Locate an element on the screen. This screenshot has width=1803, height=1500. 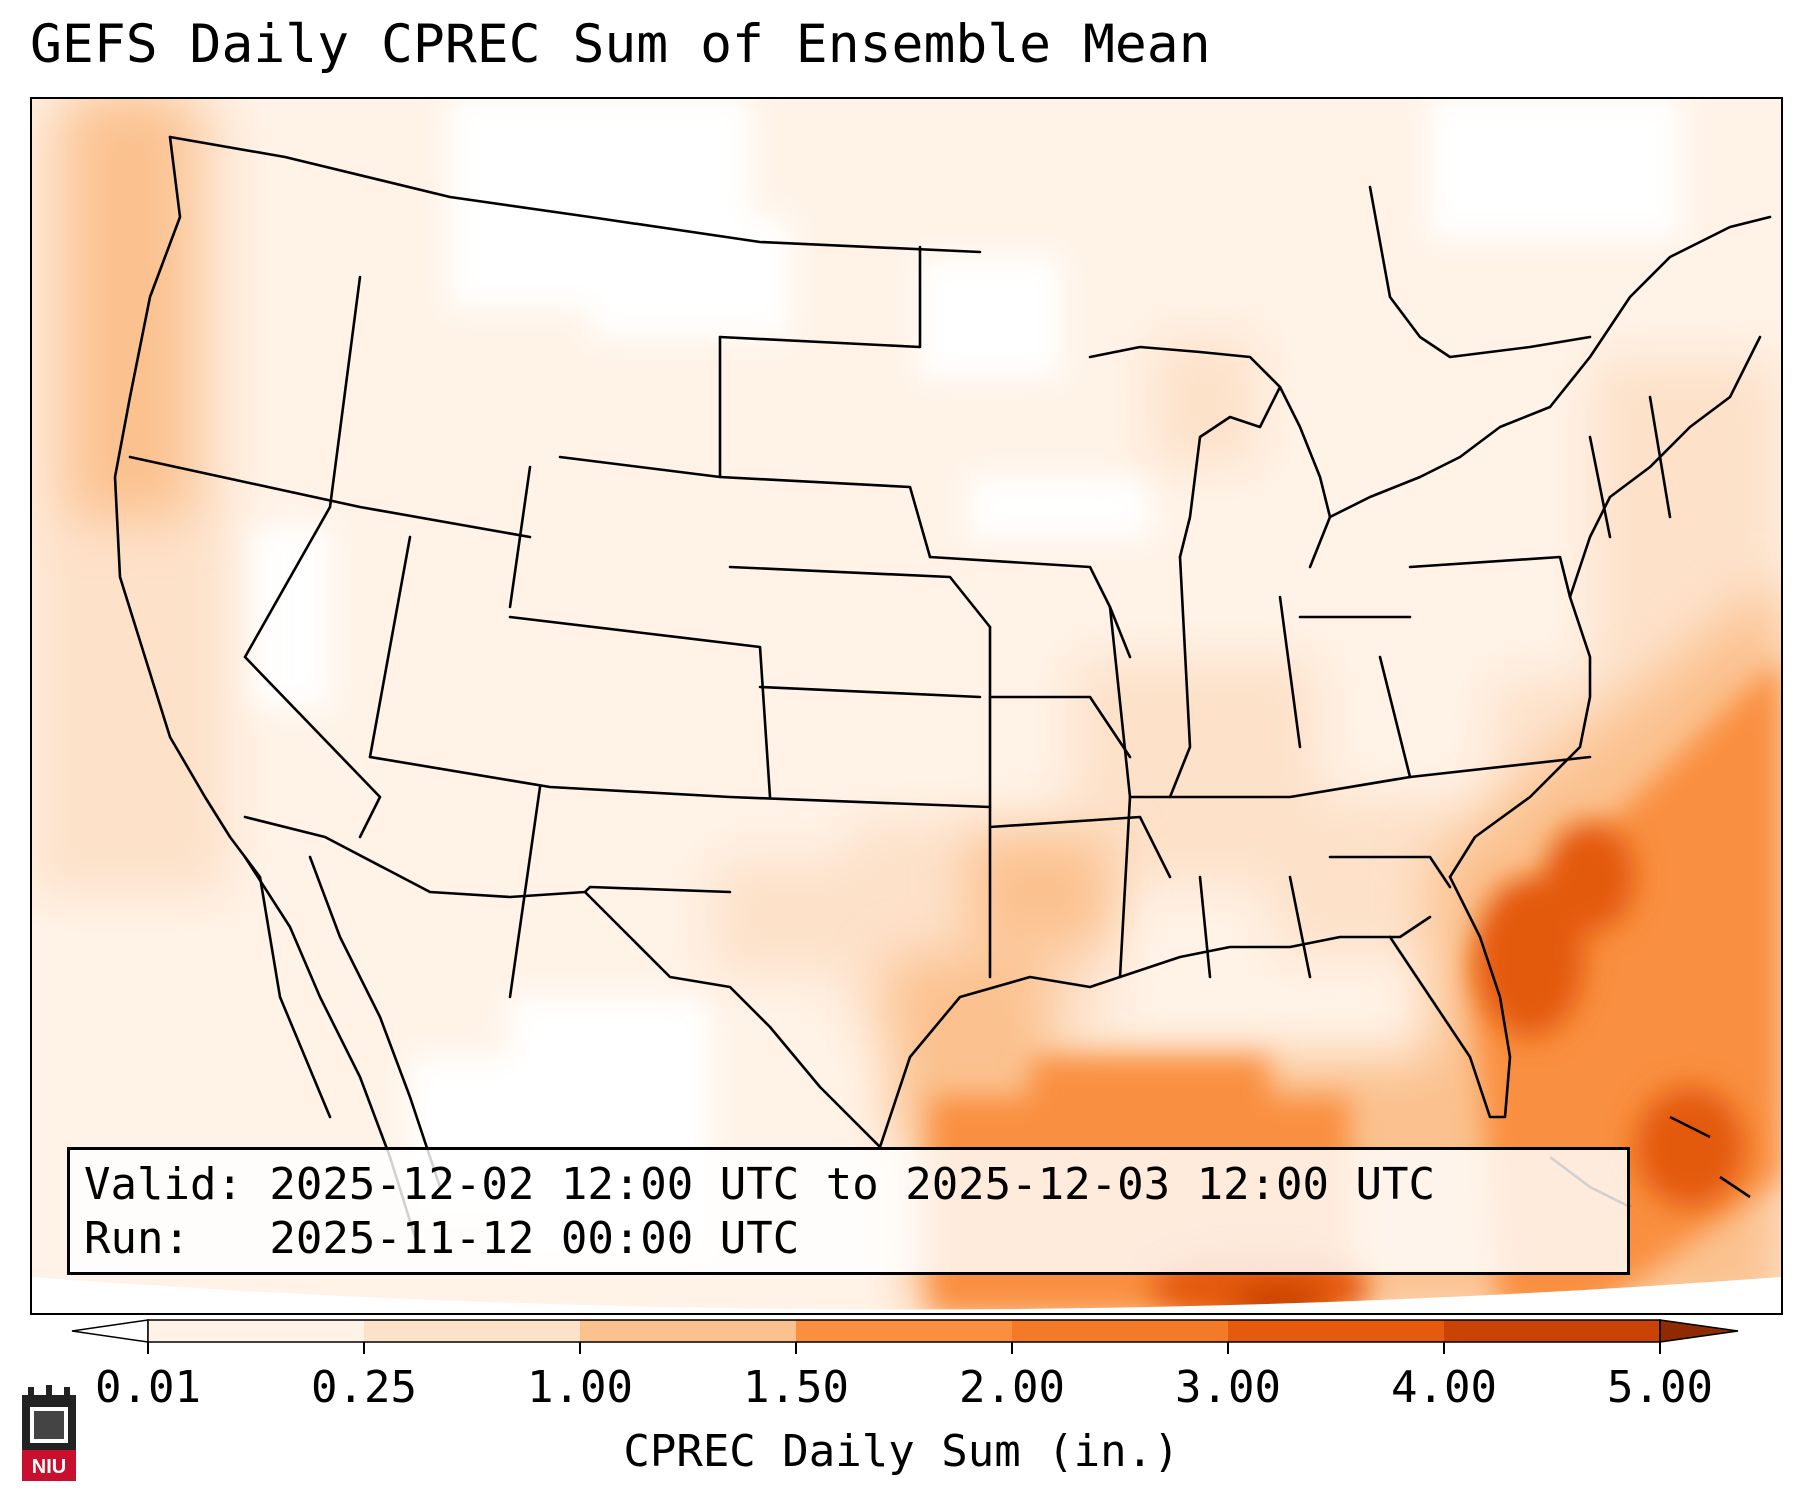
colorbar-tick-label: 5.00 is located at coordinates (1660, 1387).